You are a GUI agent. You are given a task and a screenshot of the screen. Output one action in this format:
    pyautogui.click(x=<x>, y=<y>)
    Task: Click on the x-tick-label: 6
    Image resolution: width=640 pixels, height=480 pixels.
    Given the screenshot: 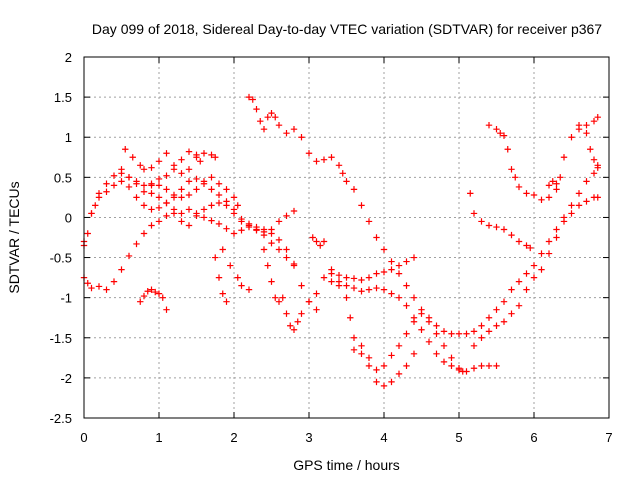 What is the action you would take?
    pyautogui.click(x=533, y=437)
    